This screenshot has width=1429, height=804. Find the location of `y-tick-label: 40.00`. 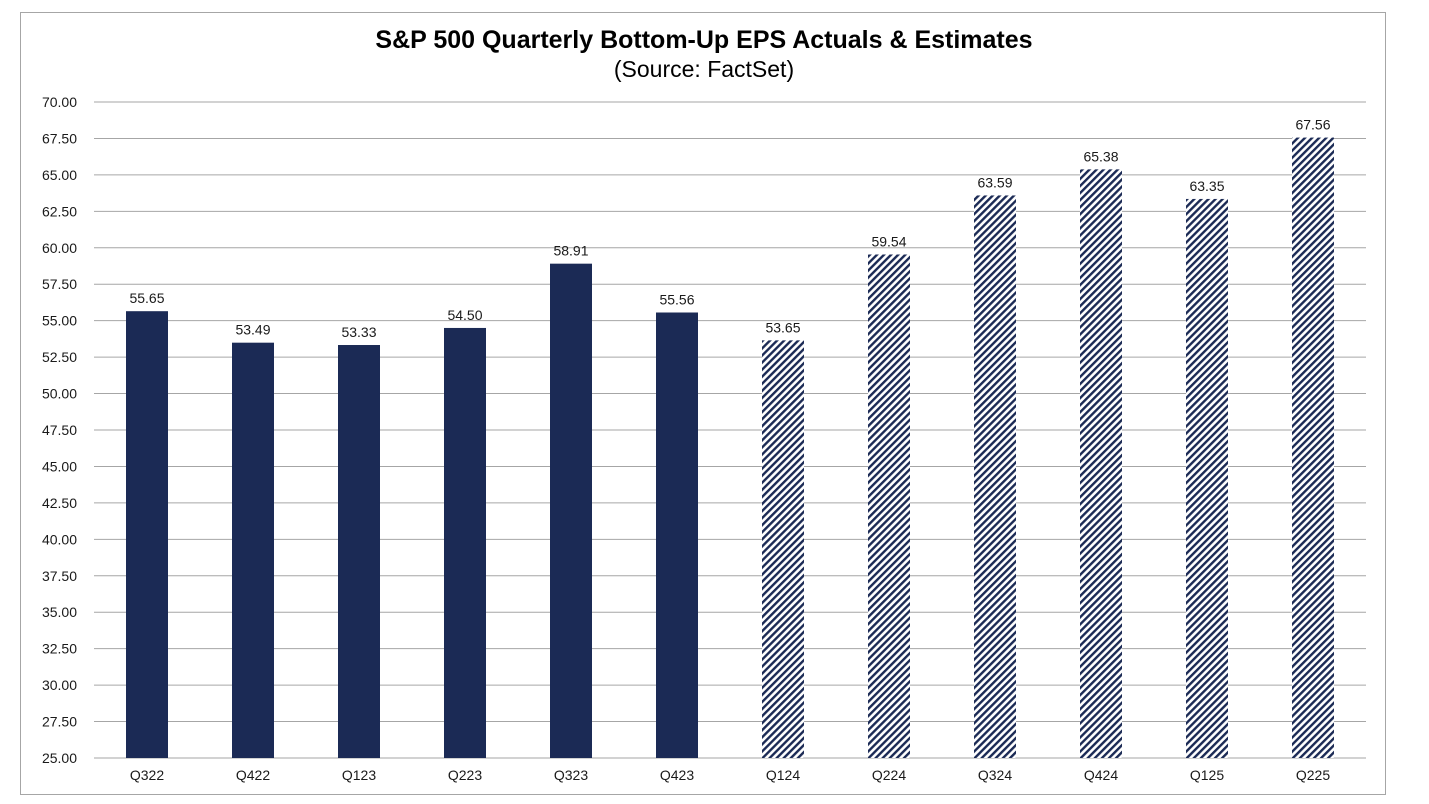

y-tick-label: 40.00 is located at coordinates (59, 539).